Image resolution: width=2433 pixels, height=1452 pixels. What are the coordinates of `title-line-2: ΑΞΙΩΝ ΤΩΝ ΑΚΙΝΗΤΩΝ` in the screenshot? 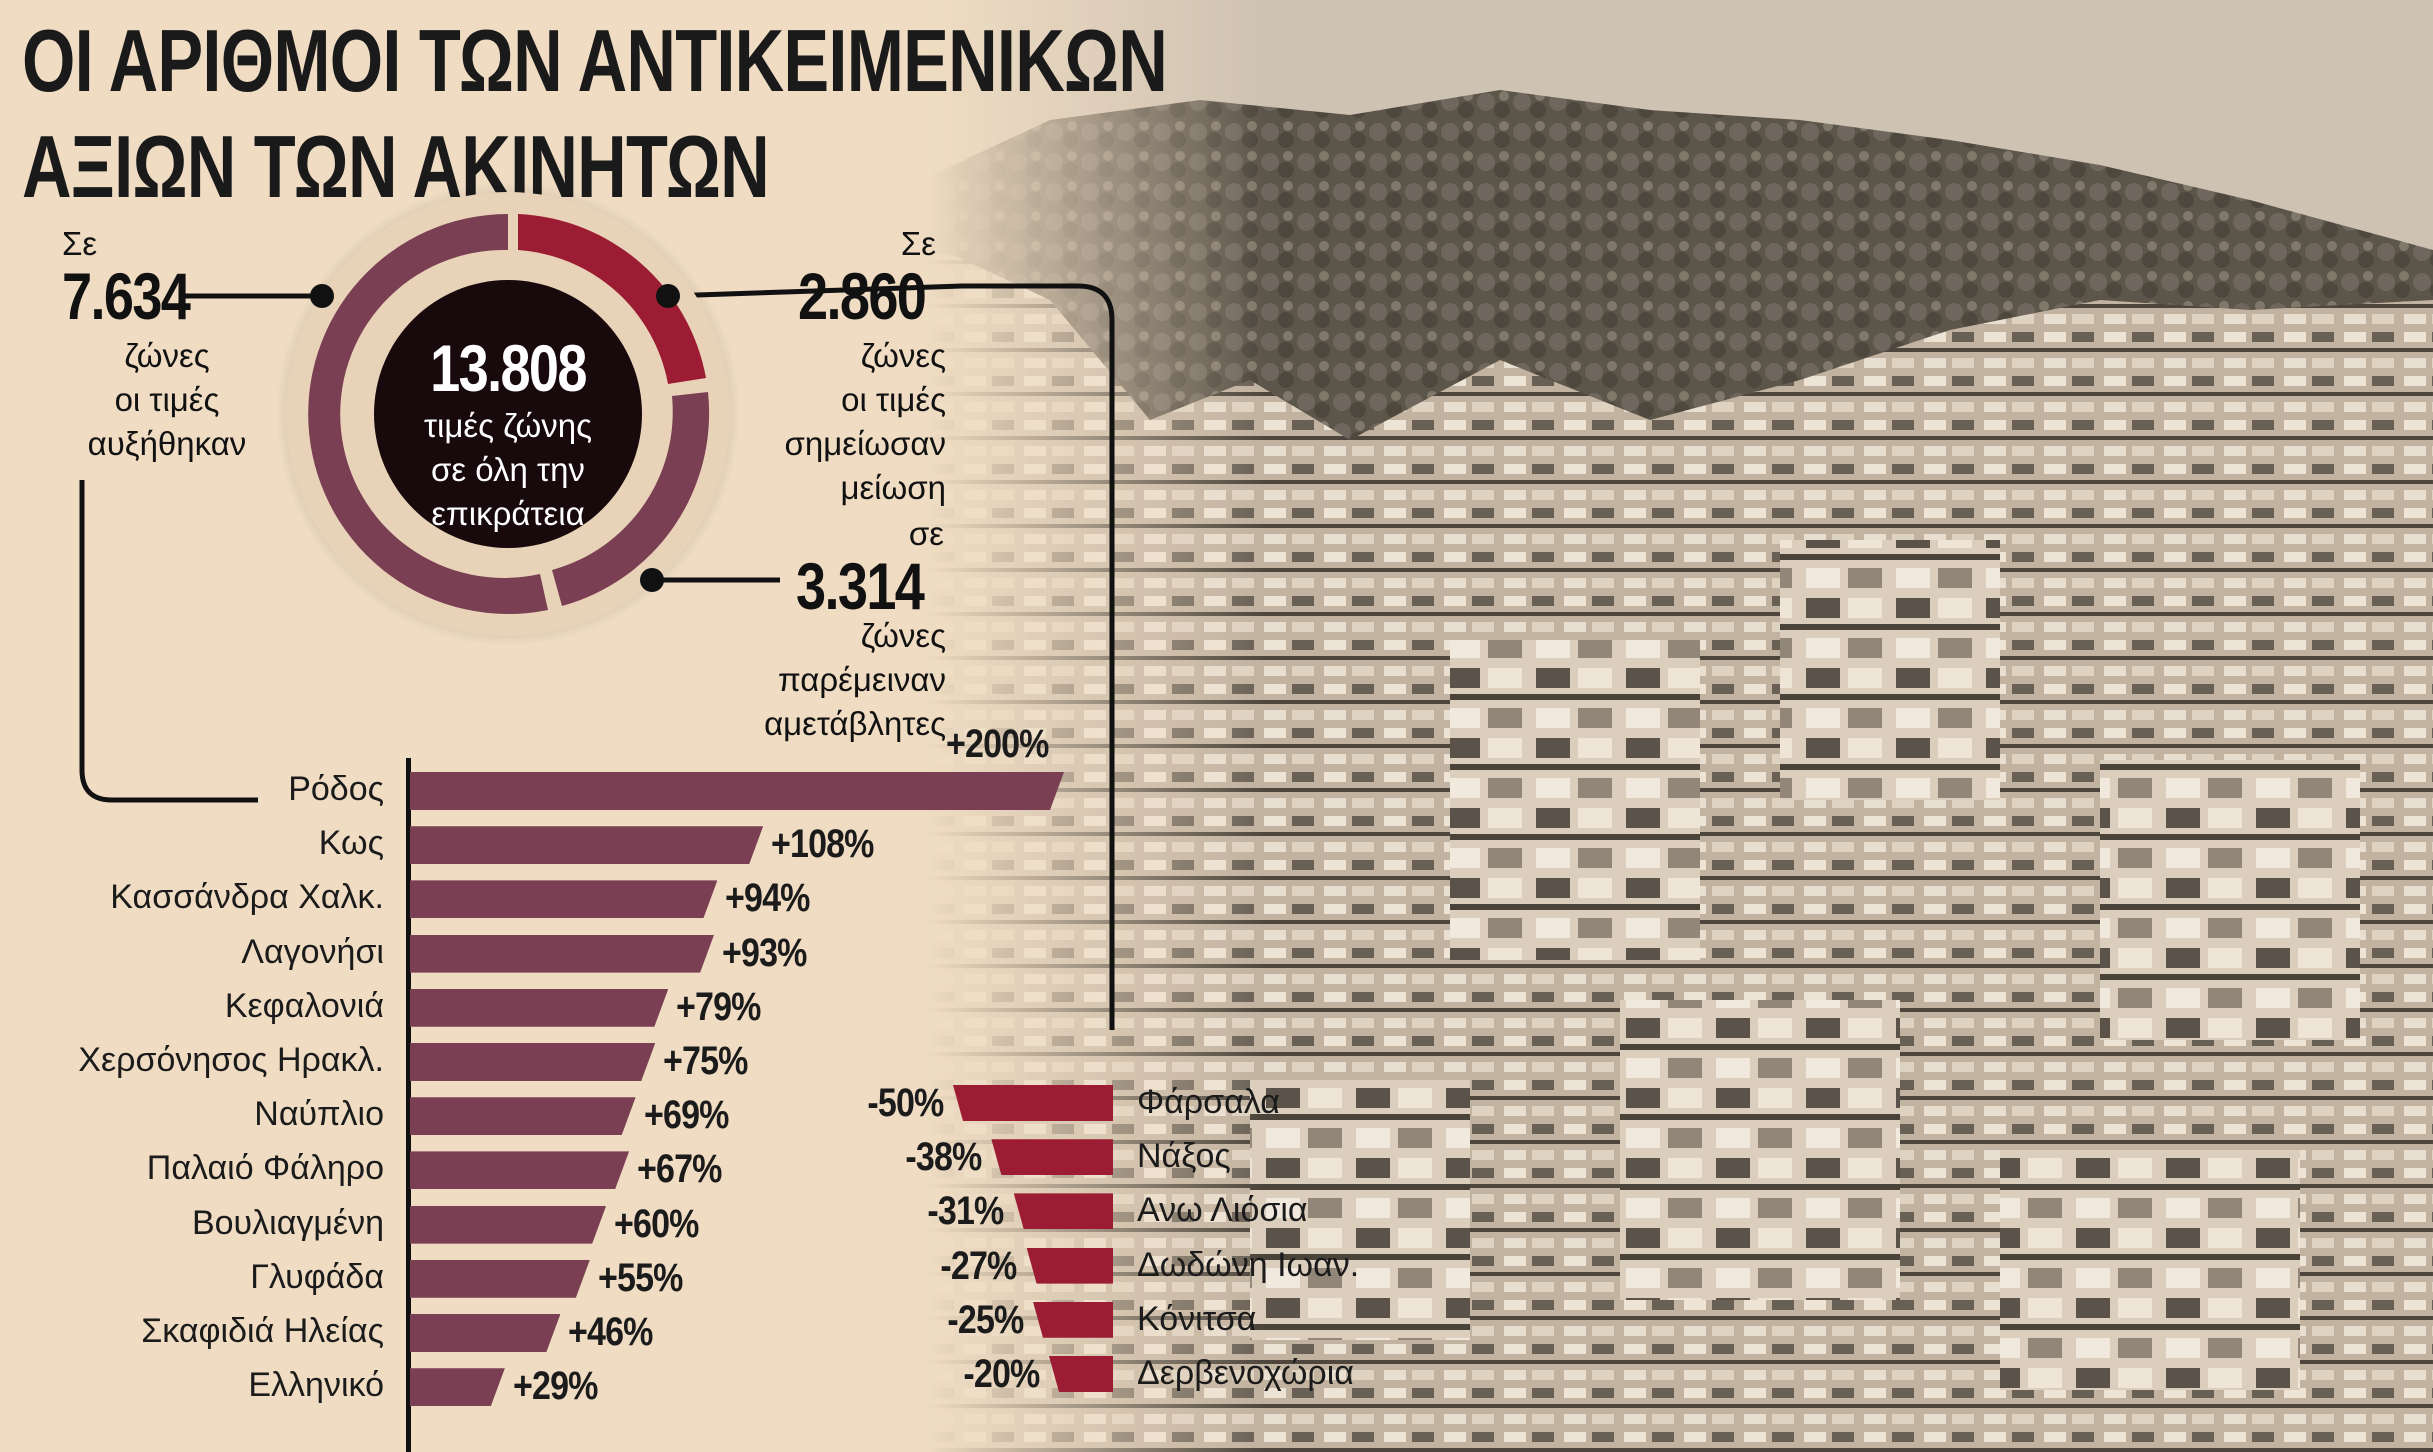 It's located at (396, 166).